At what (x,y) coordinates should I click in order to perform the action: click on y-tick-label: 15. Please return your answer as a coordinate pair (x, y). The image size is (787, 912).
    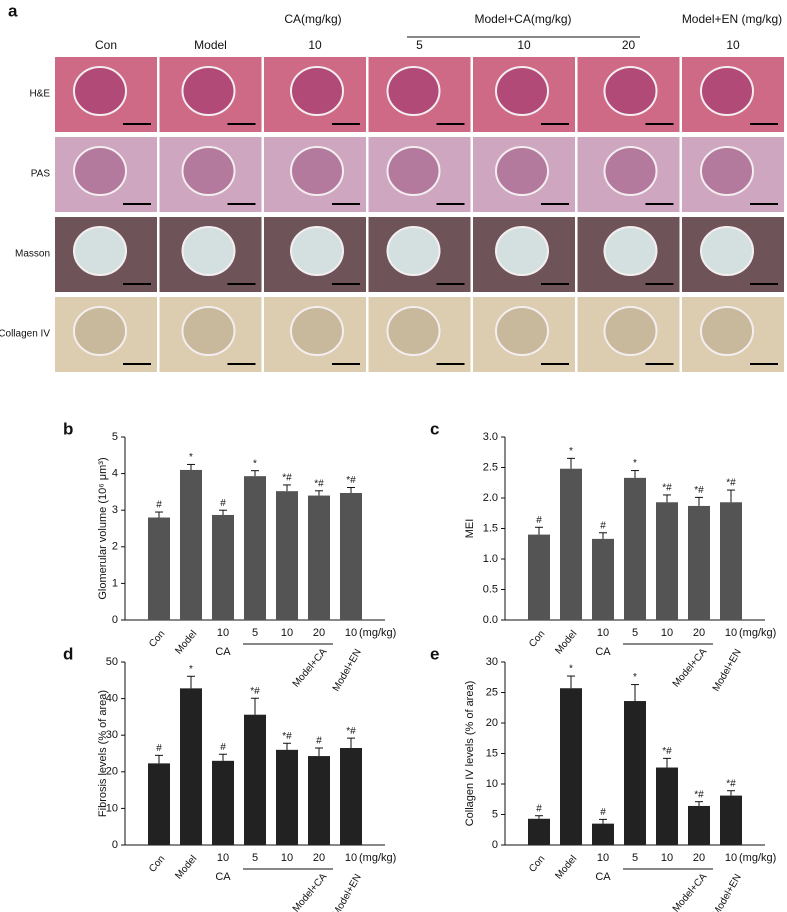
    Looking at the image, I should click on (492, 753).